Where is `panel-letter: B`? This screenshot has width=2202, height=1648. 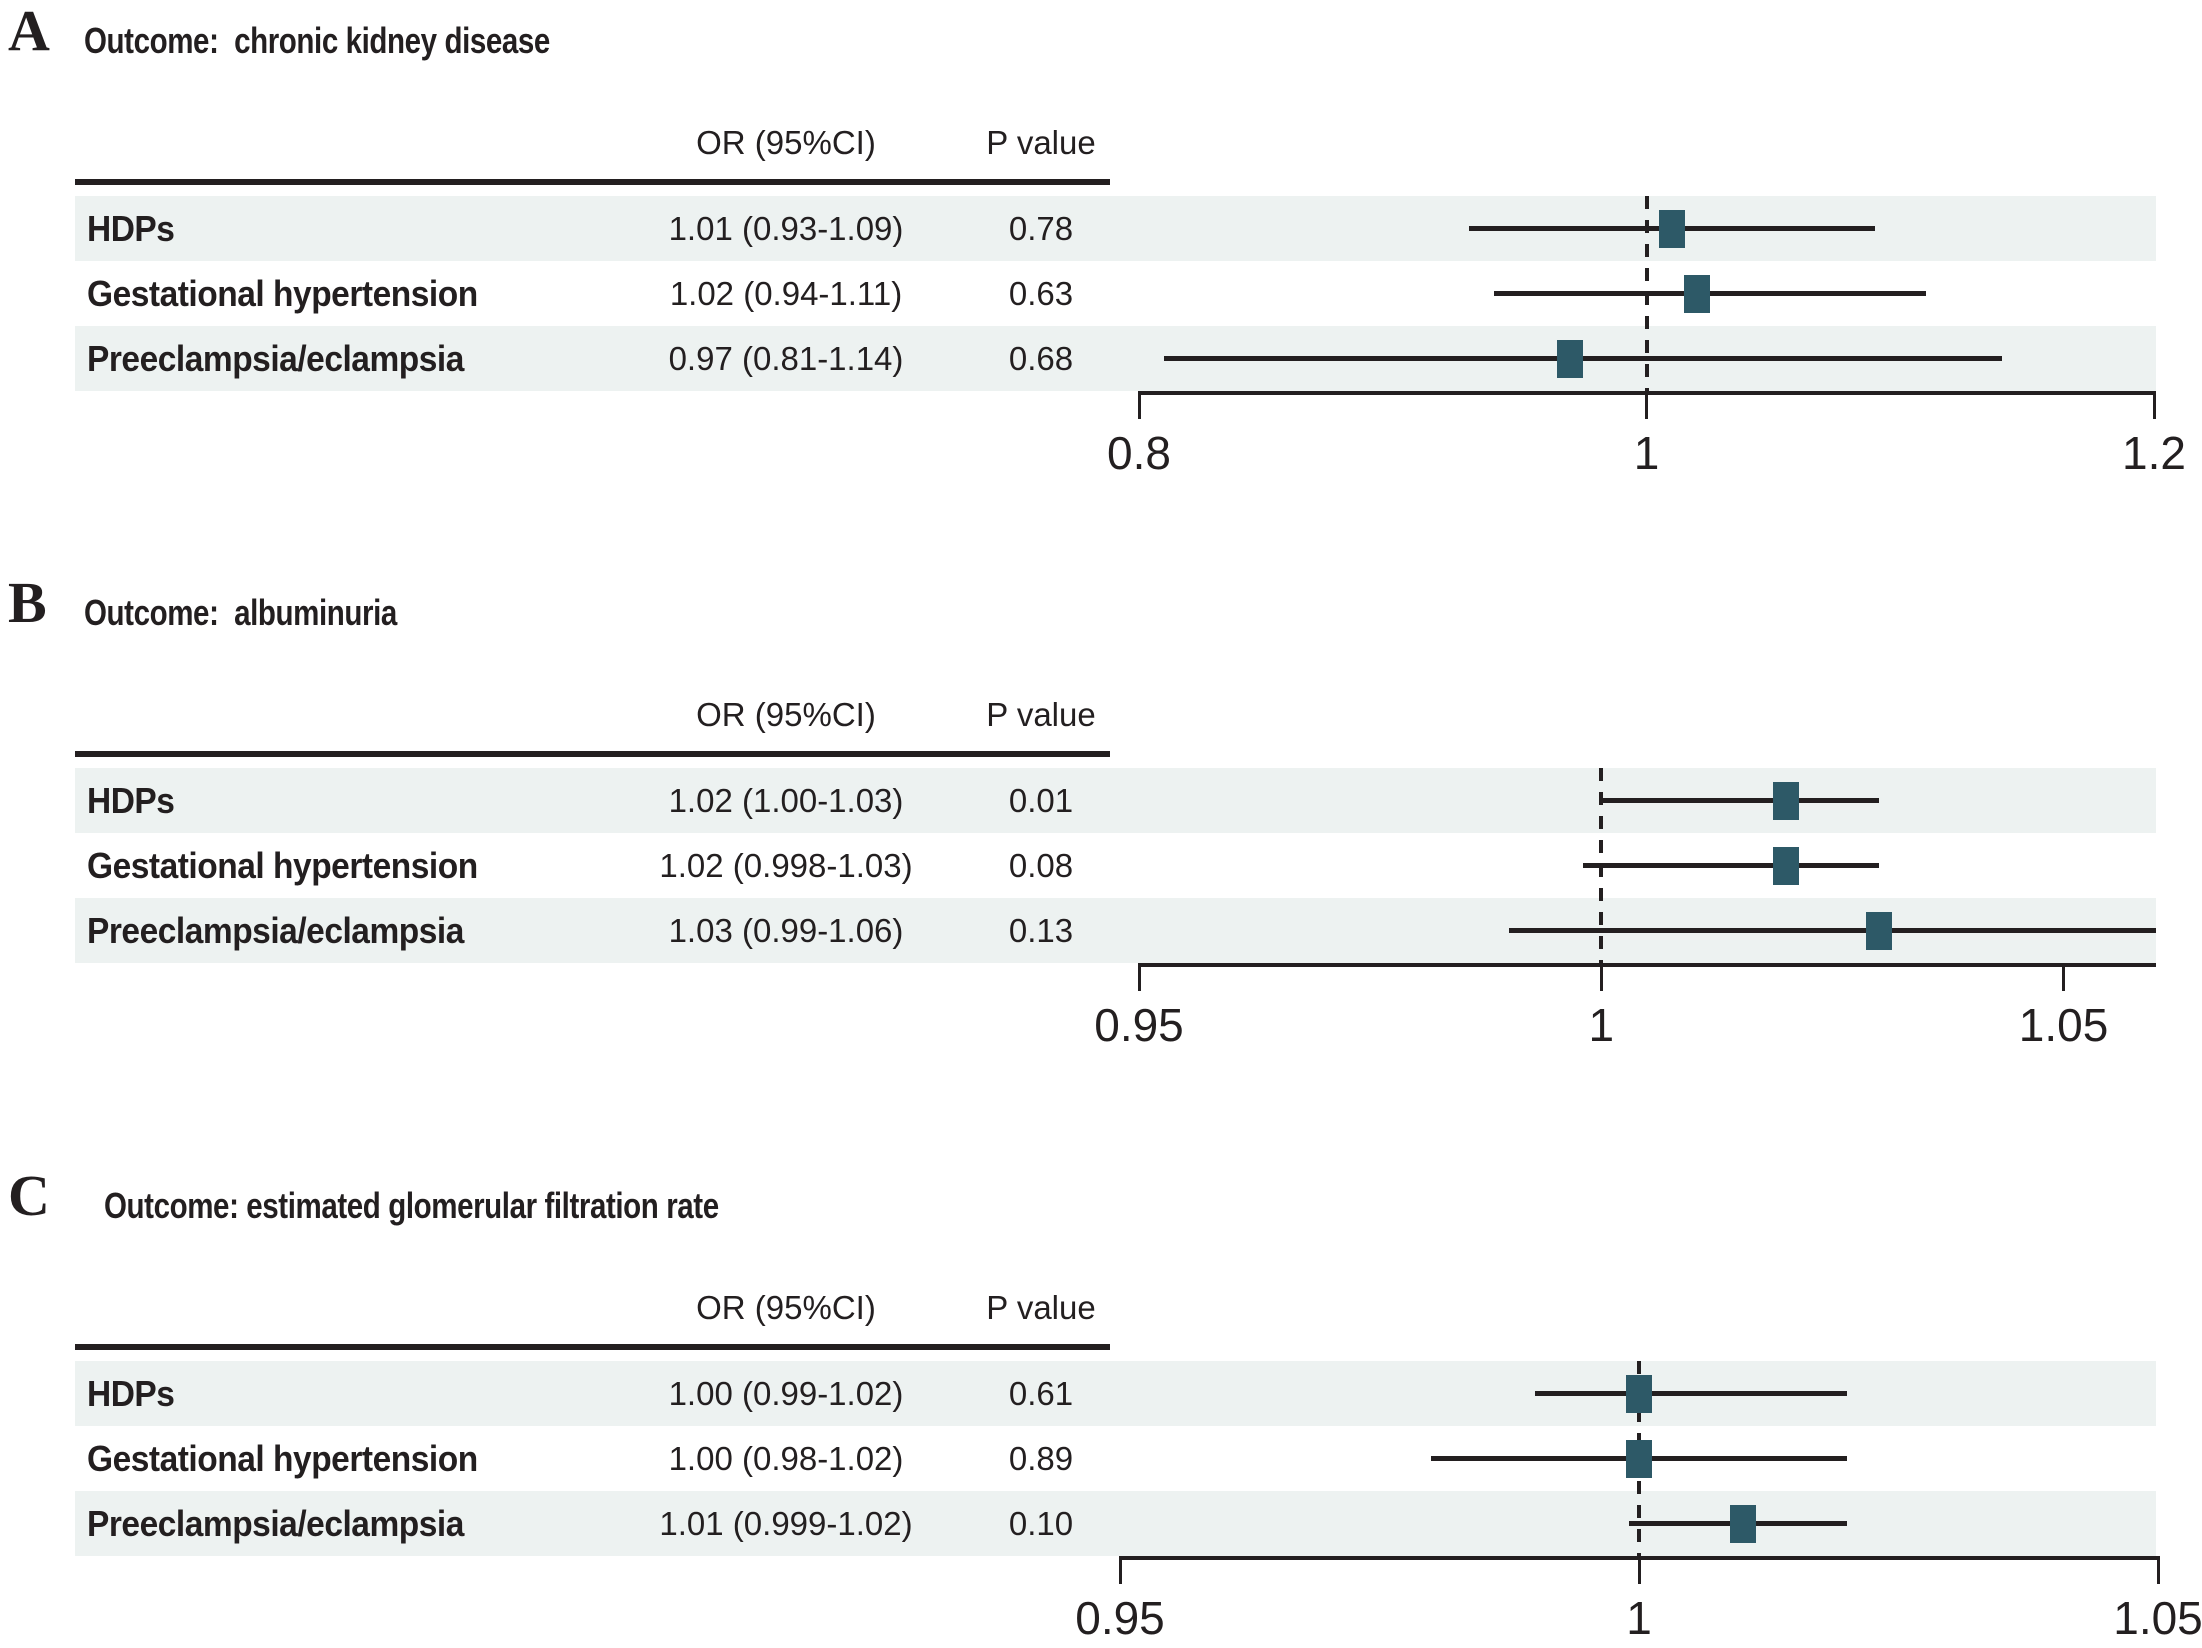 panel-letter: B is located at coordinates (27, 602).